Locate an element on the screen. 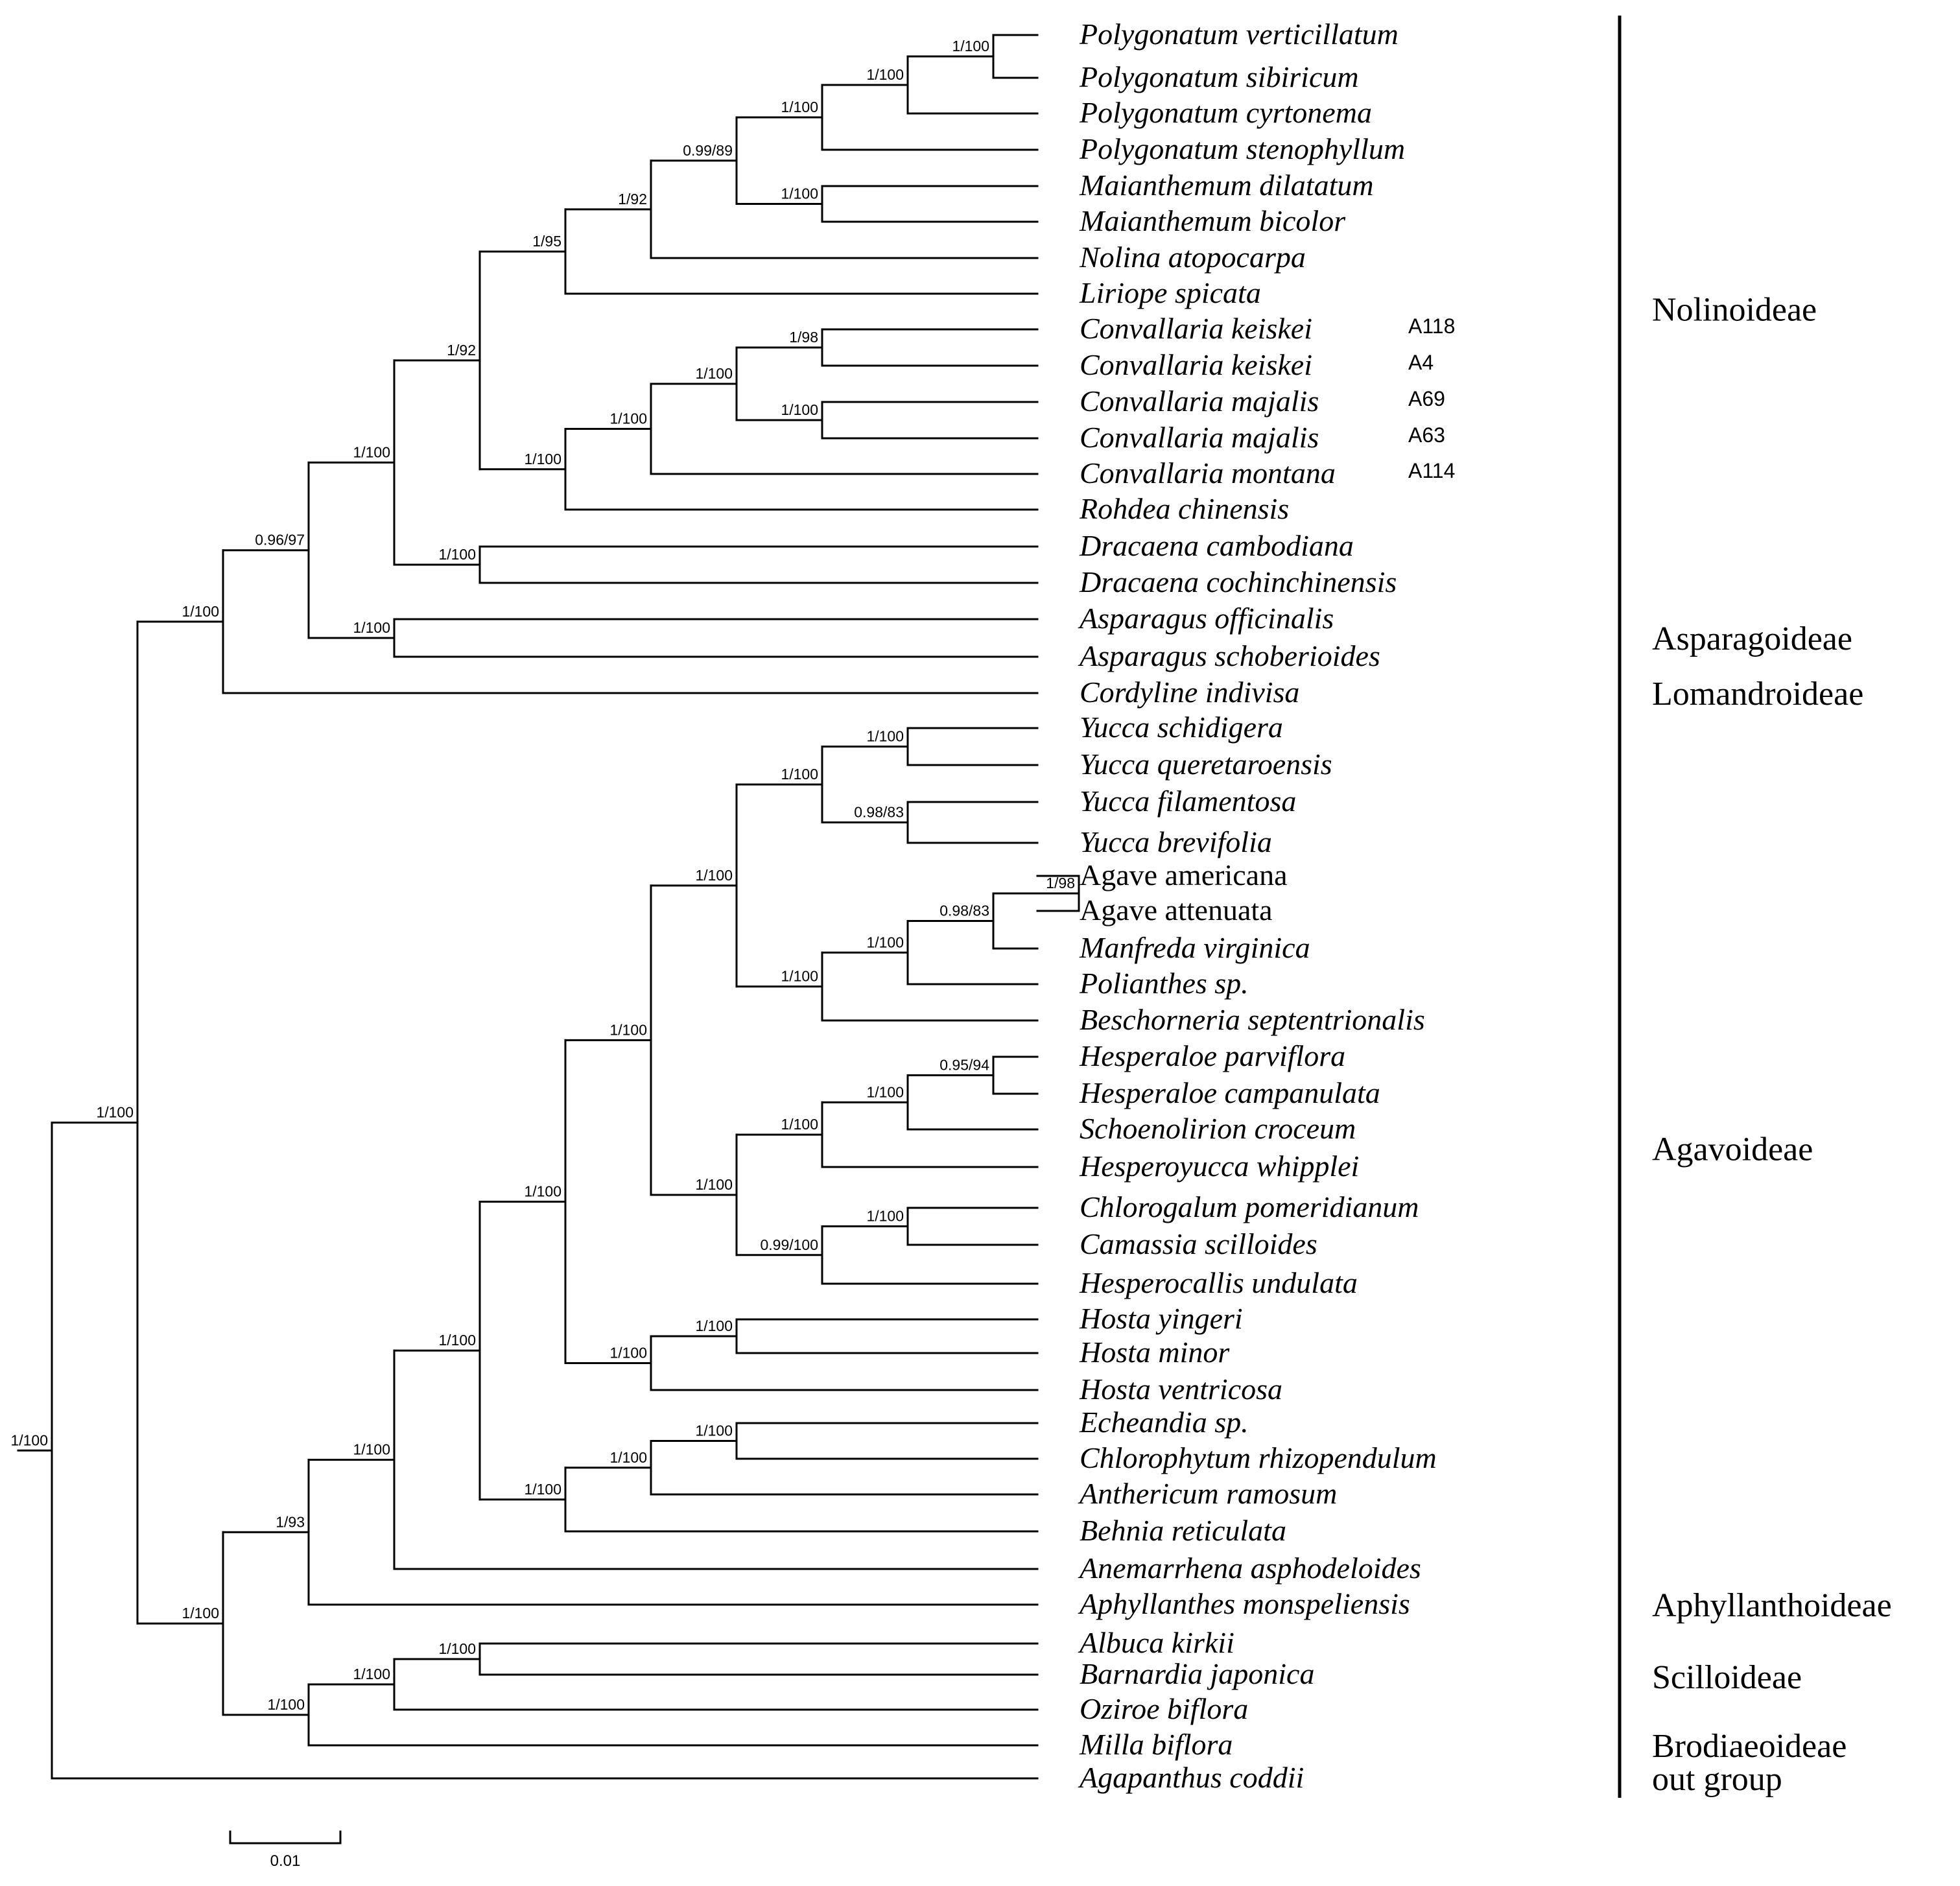  support-value: 1/93 is located at coordinates (290, 1521).